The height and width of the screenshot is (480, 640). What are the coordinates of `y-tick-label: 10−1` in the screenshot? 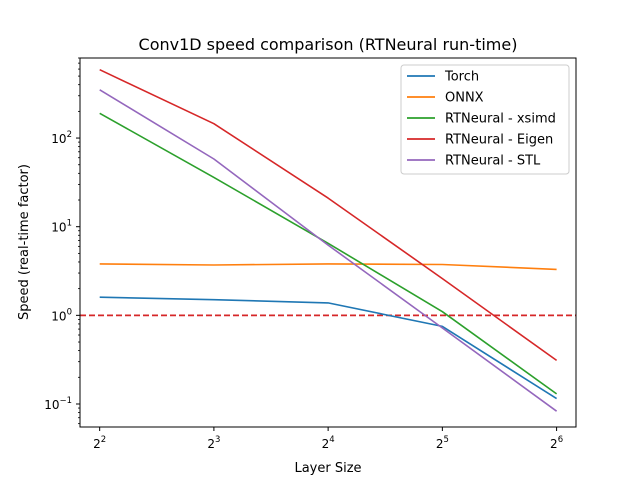 It's located at (58, 404).